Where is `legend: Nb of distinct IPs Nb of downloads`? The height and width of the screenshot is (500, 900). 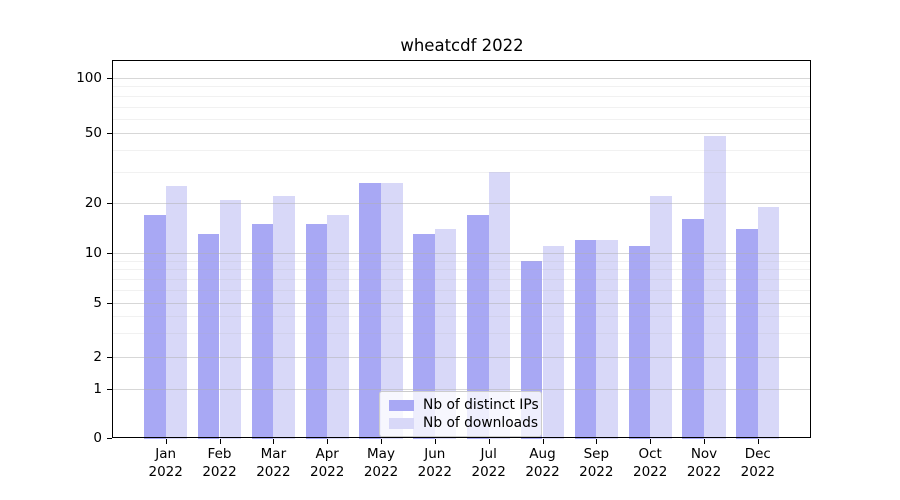
legend: Nb of distinct IPs Nb of downloads is located at coordinates (460, 414).